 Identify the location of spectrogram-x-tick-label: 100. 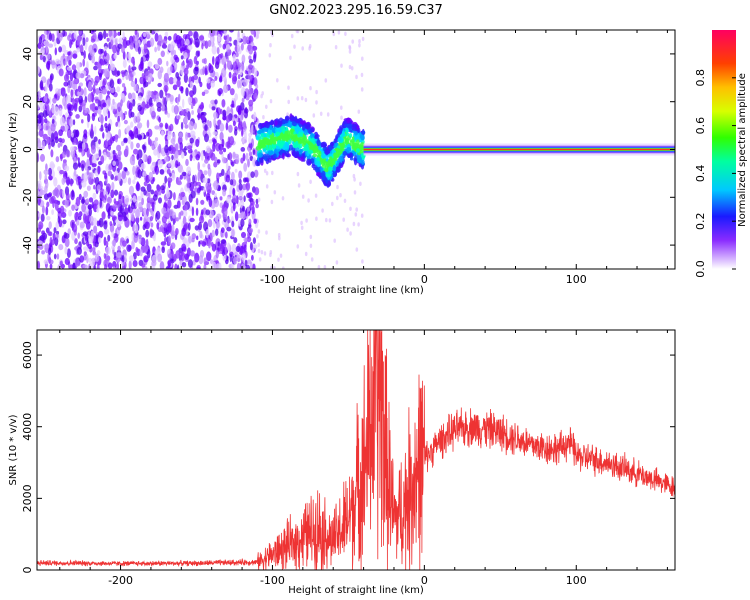
(576, 279).